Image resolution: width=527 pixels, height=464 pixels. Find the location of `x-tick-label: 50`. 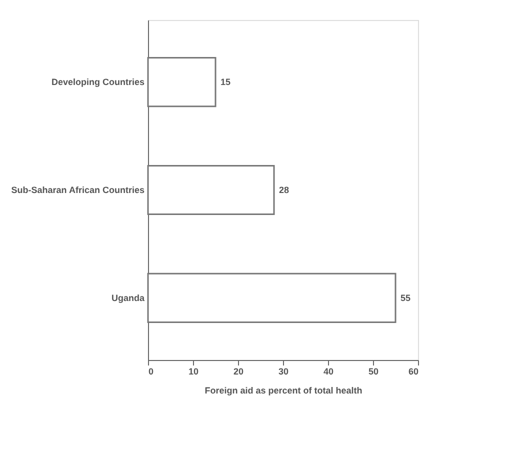

x-tick-label: 50 is located at coordinates (373, 371).